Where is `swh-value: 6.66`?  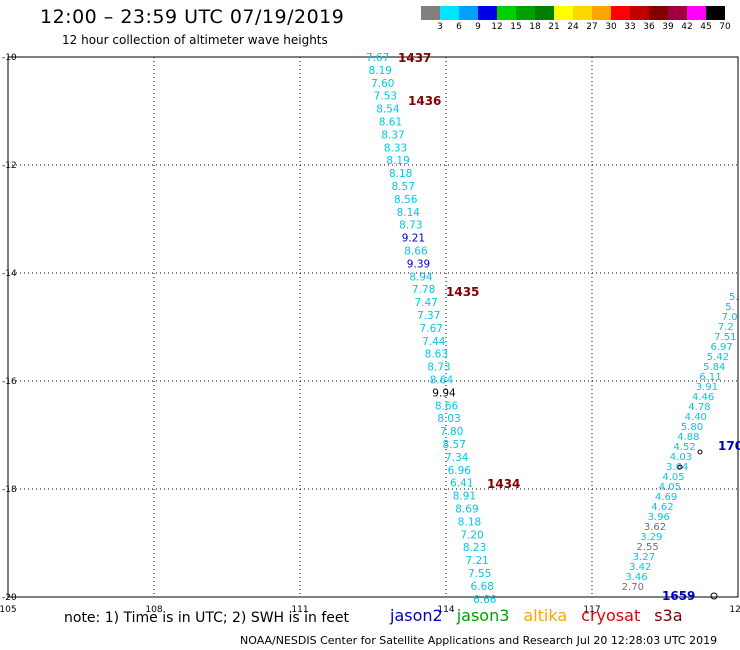
swh-value: 6.66 is located at coordinates (485, 600).